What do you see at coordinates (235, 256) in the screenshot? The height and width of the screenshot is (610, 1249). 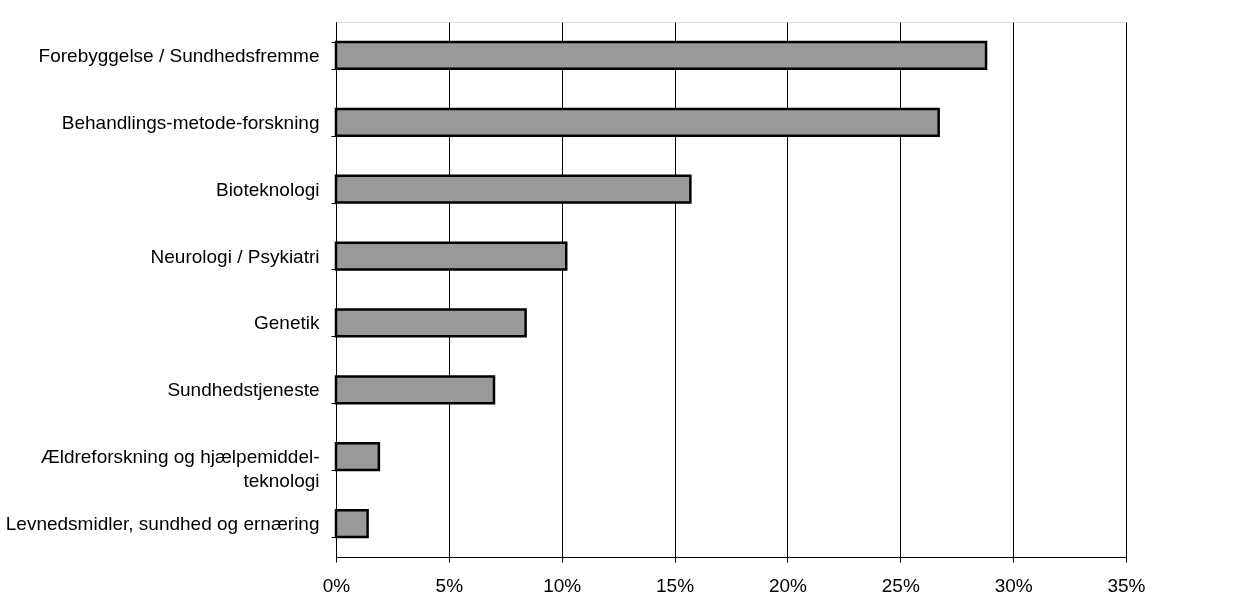 I see `y-tick-label: Neurologi / Psykiatri` at bounding box center [235, 256].